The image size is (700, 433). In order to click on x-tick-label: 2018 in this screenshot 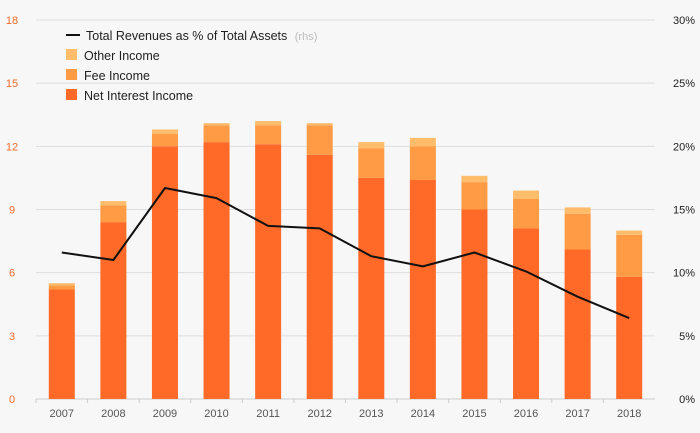, I will do `click(629, 414)`.